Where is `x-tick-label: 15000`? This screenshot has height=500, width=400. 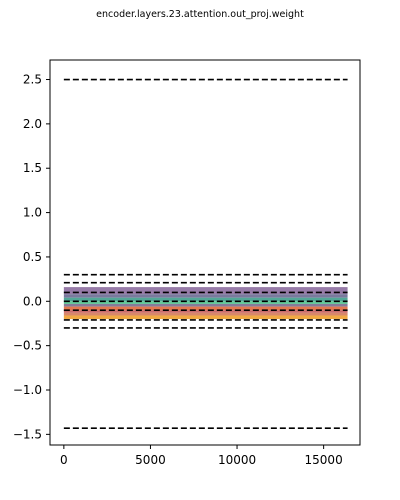 x-tick-label: 15000 is located at coordinates (324, 460).